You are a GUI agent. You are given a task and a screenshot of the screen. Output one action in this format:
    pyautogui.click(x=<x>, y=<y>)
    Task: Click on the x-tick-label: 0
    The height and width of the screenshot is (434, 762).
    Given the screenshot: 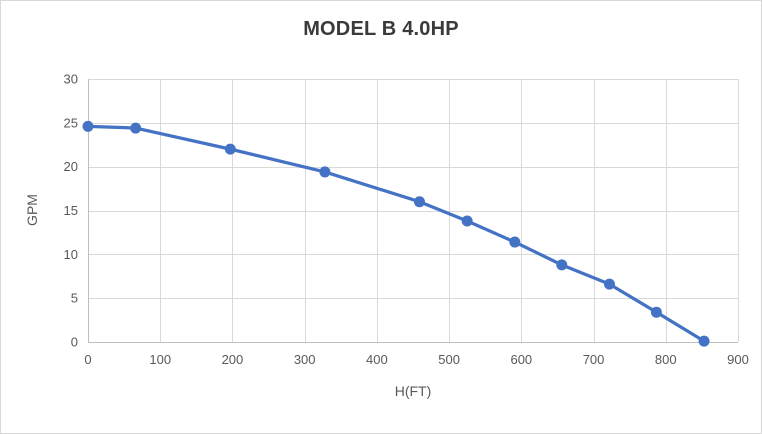 What is the action you would take?
    pyautogui.click(x=87, y=359)
    